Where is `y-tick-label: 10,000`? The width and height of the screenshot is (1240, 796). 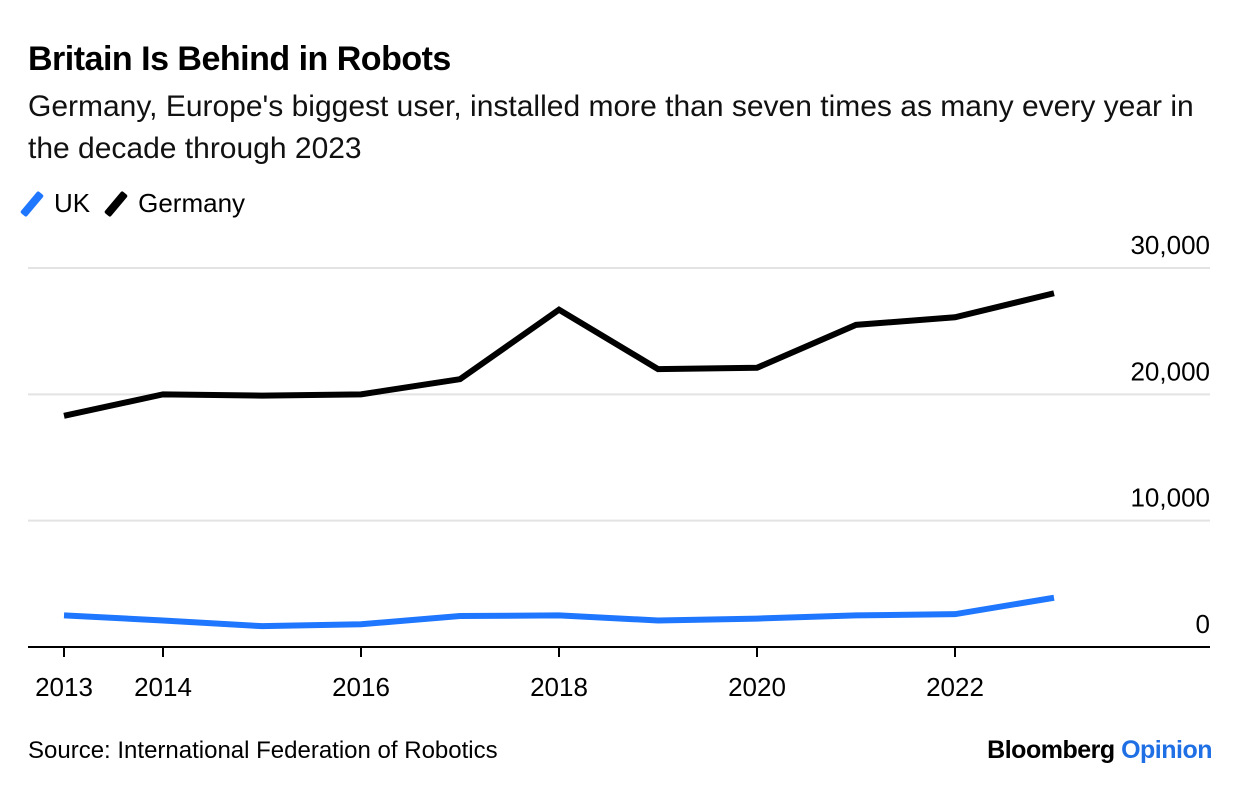 y-tick-label: 10,000 is located at coordinates (1170, 498).